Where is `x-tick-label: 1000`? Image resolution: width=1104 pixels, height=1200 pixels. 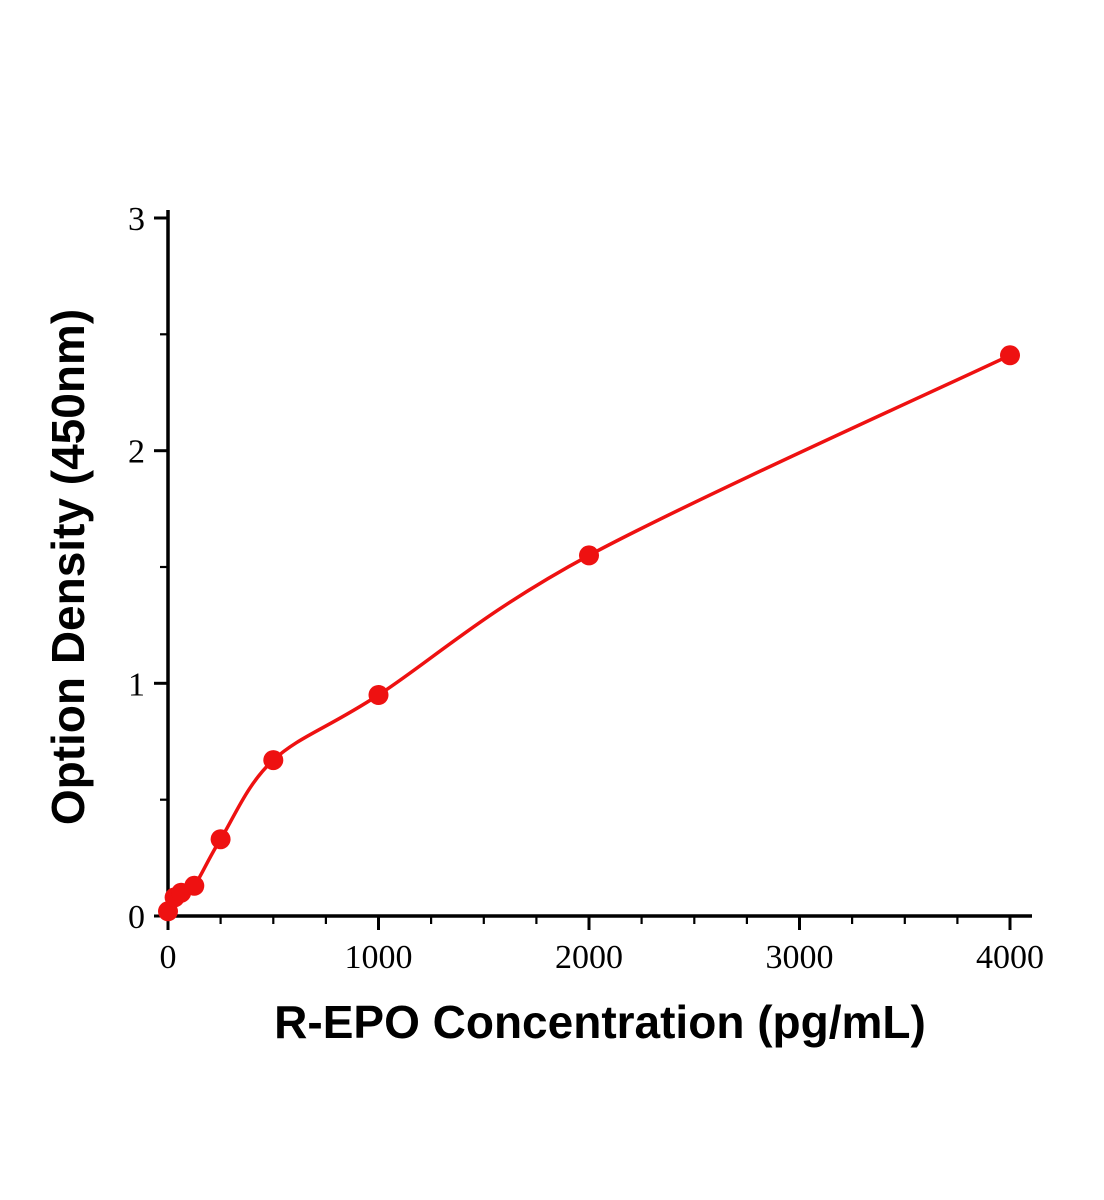
x-tick-label: 1000 is located at coordinates (379, 957).